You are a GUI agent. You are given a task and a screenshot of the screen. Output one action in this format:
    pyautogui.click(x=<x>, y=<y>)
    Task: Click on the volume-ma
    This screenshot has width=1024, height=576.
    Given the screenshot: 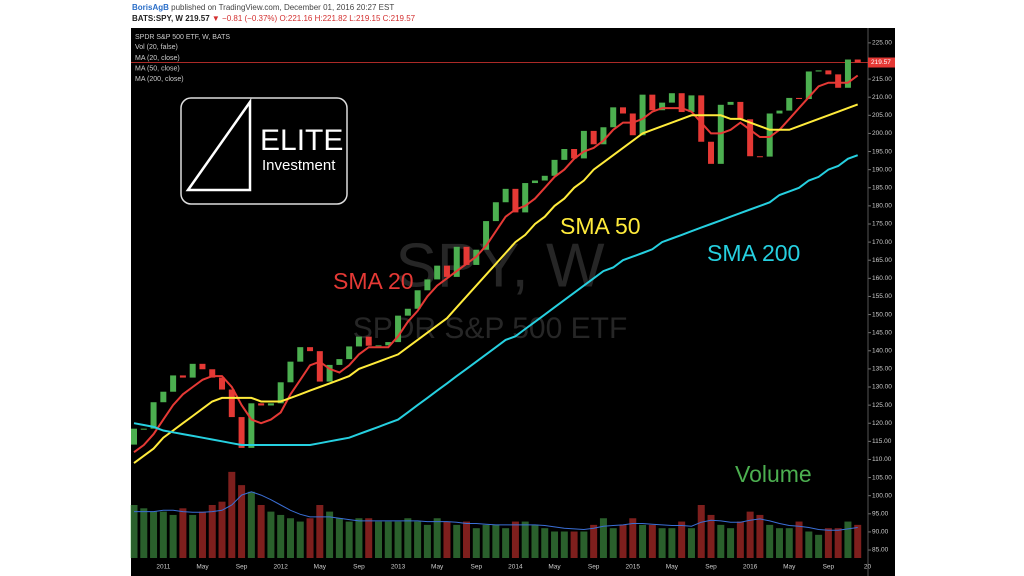 What is the action you would take?
    pyautogui.click(x=496, y=511)
    